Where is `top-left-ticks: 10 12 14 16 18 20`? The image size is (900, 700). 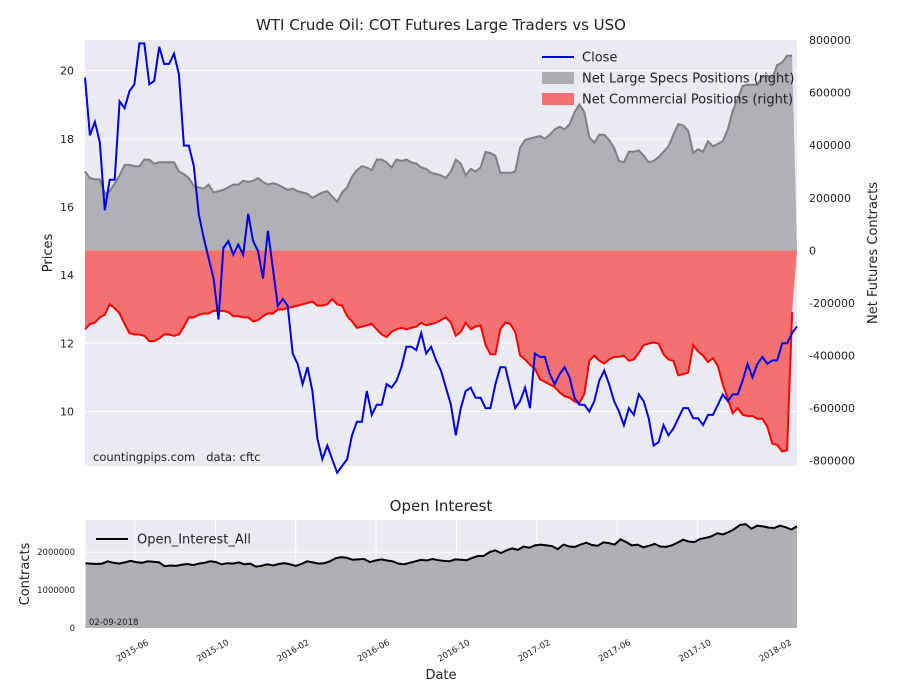
top-left-ticks: 10 12 14 16 18 20 is located at coordinates (67, 242).